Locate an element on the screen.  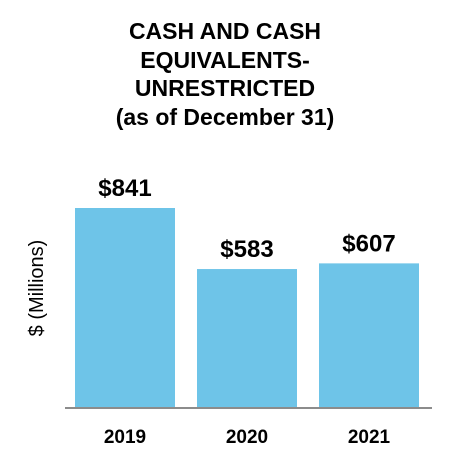
chart-title-line-1: CASH AND CASH is located at coordinates (225, 31).